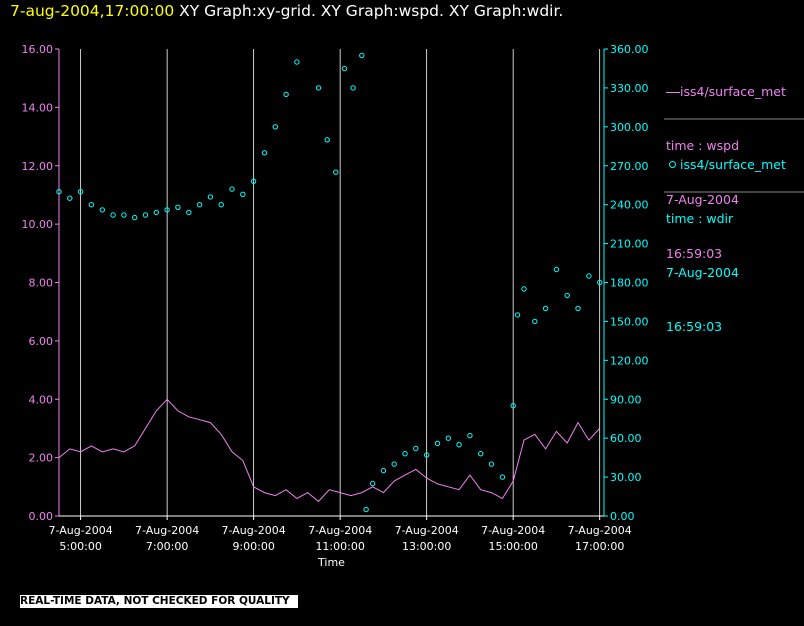  I want to click on right-tick-label: 360.00, so click(629, 49).